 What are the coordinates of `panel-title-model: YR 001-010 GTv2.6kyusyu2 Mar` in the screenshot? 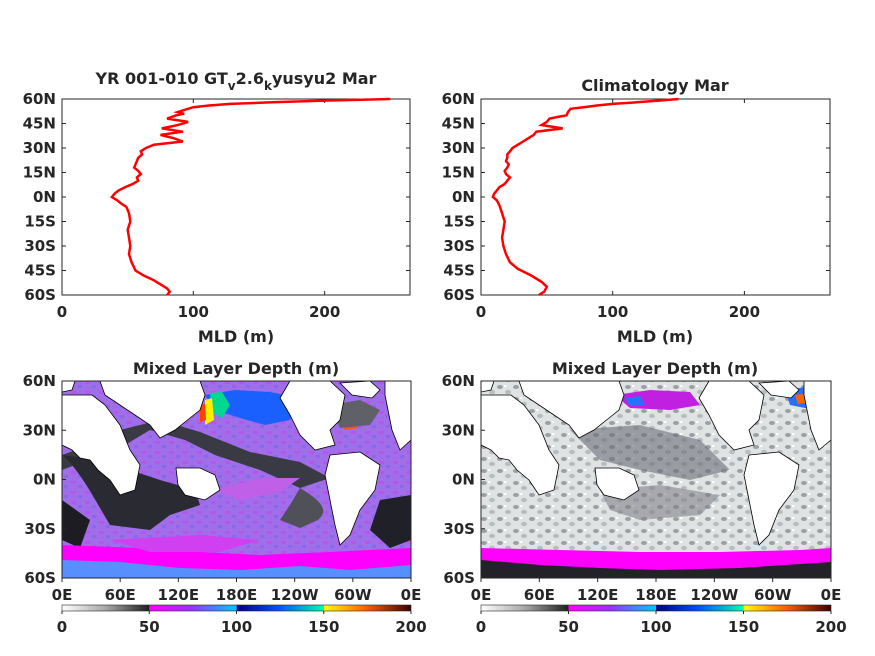 It's located at (236, 81).